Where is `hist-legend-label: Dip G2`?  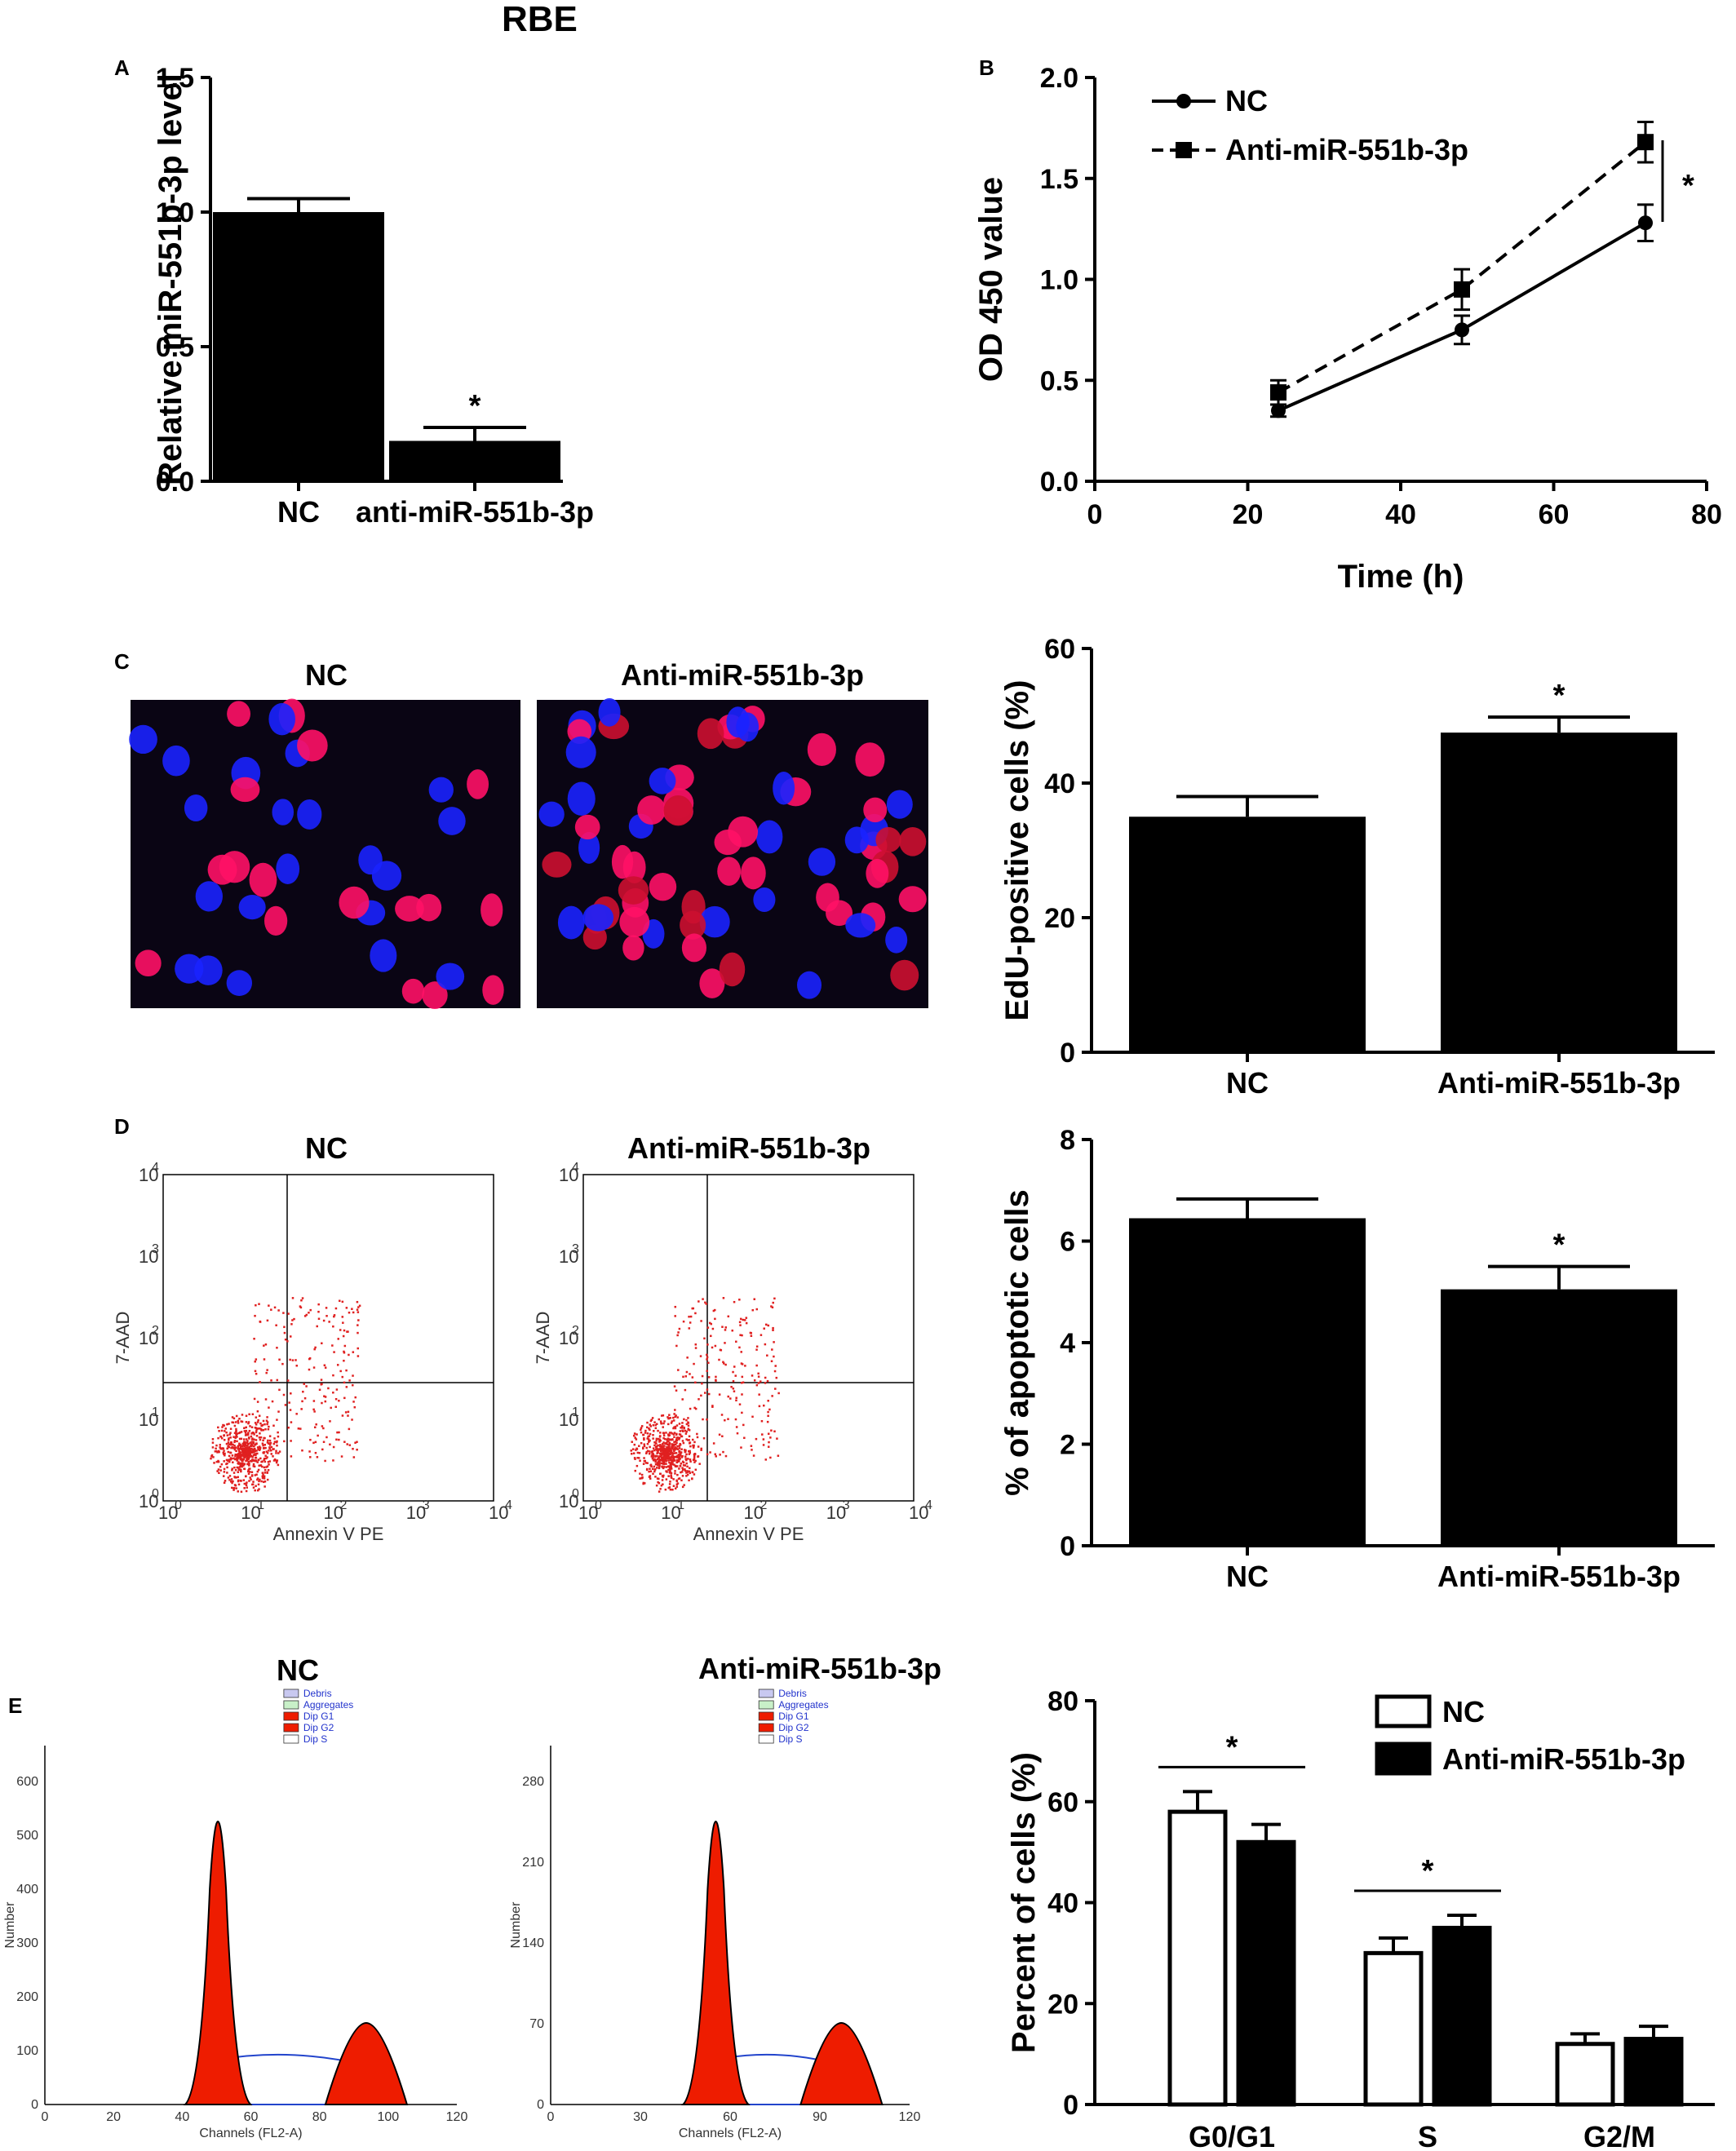 hist-legend-label: Dip G2 is located at coordinates (318, 1728).